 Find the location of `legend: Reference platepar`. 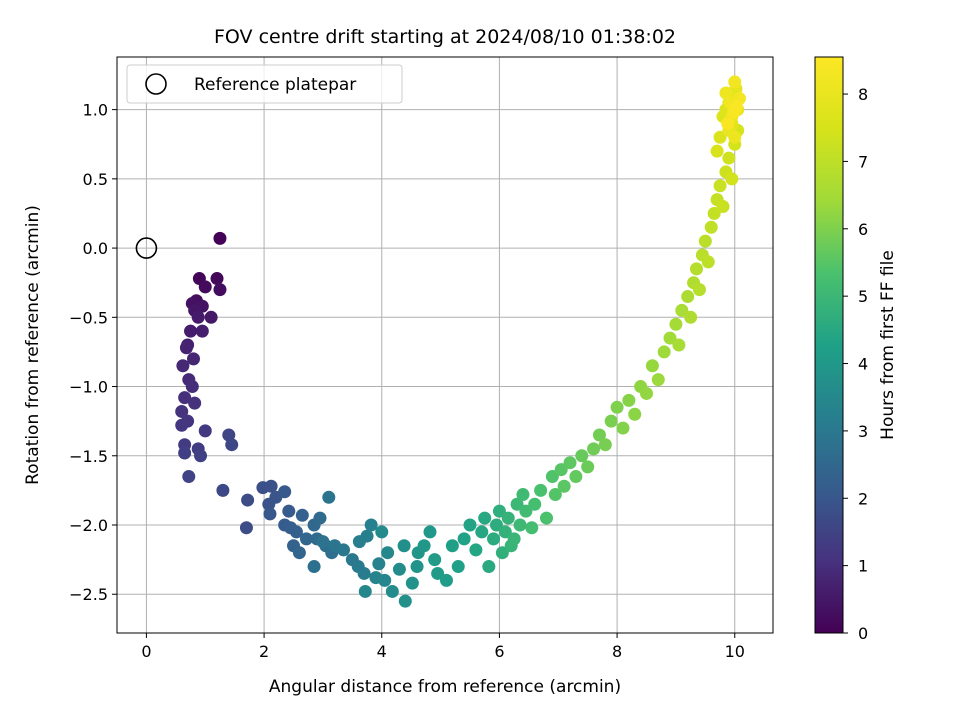

legend: Reference platepar is located at coordinates (264, 84).